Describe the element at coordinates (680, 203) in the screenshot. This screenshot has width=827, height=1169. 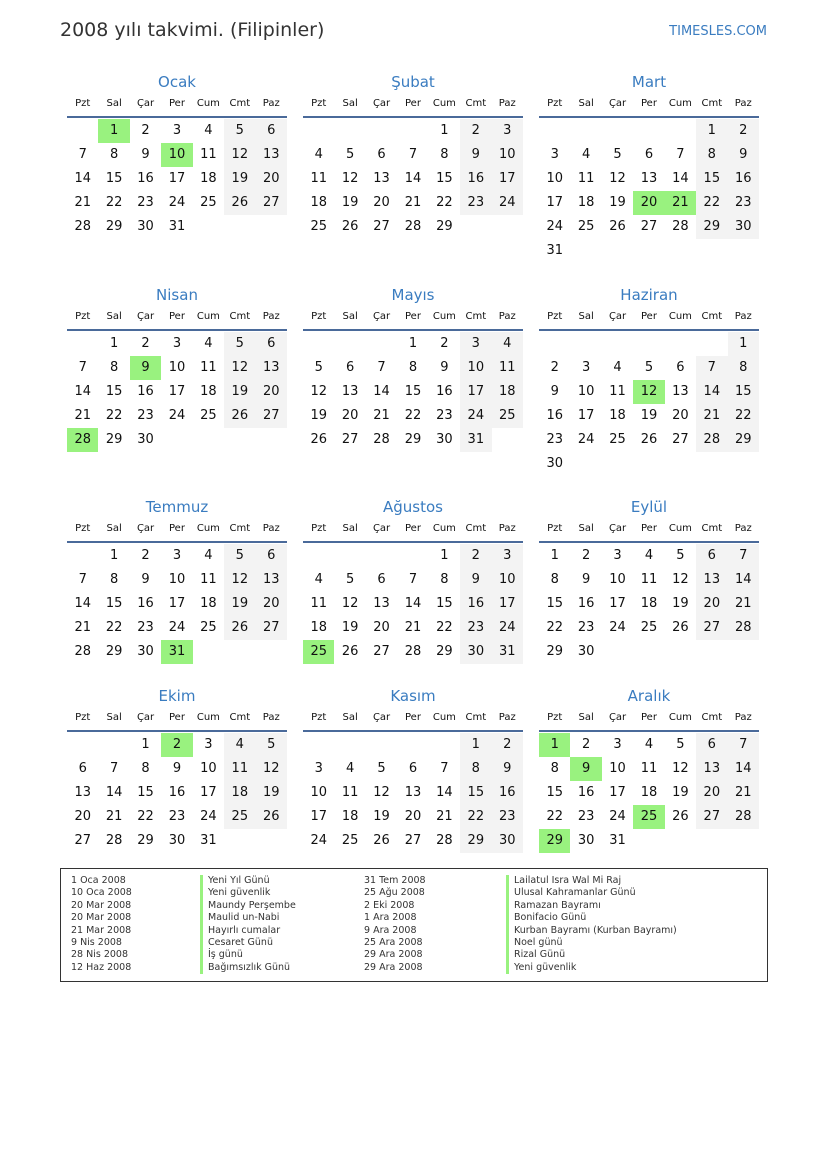
I see `holiday-day: 21` at that location.